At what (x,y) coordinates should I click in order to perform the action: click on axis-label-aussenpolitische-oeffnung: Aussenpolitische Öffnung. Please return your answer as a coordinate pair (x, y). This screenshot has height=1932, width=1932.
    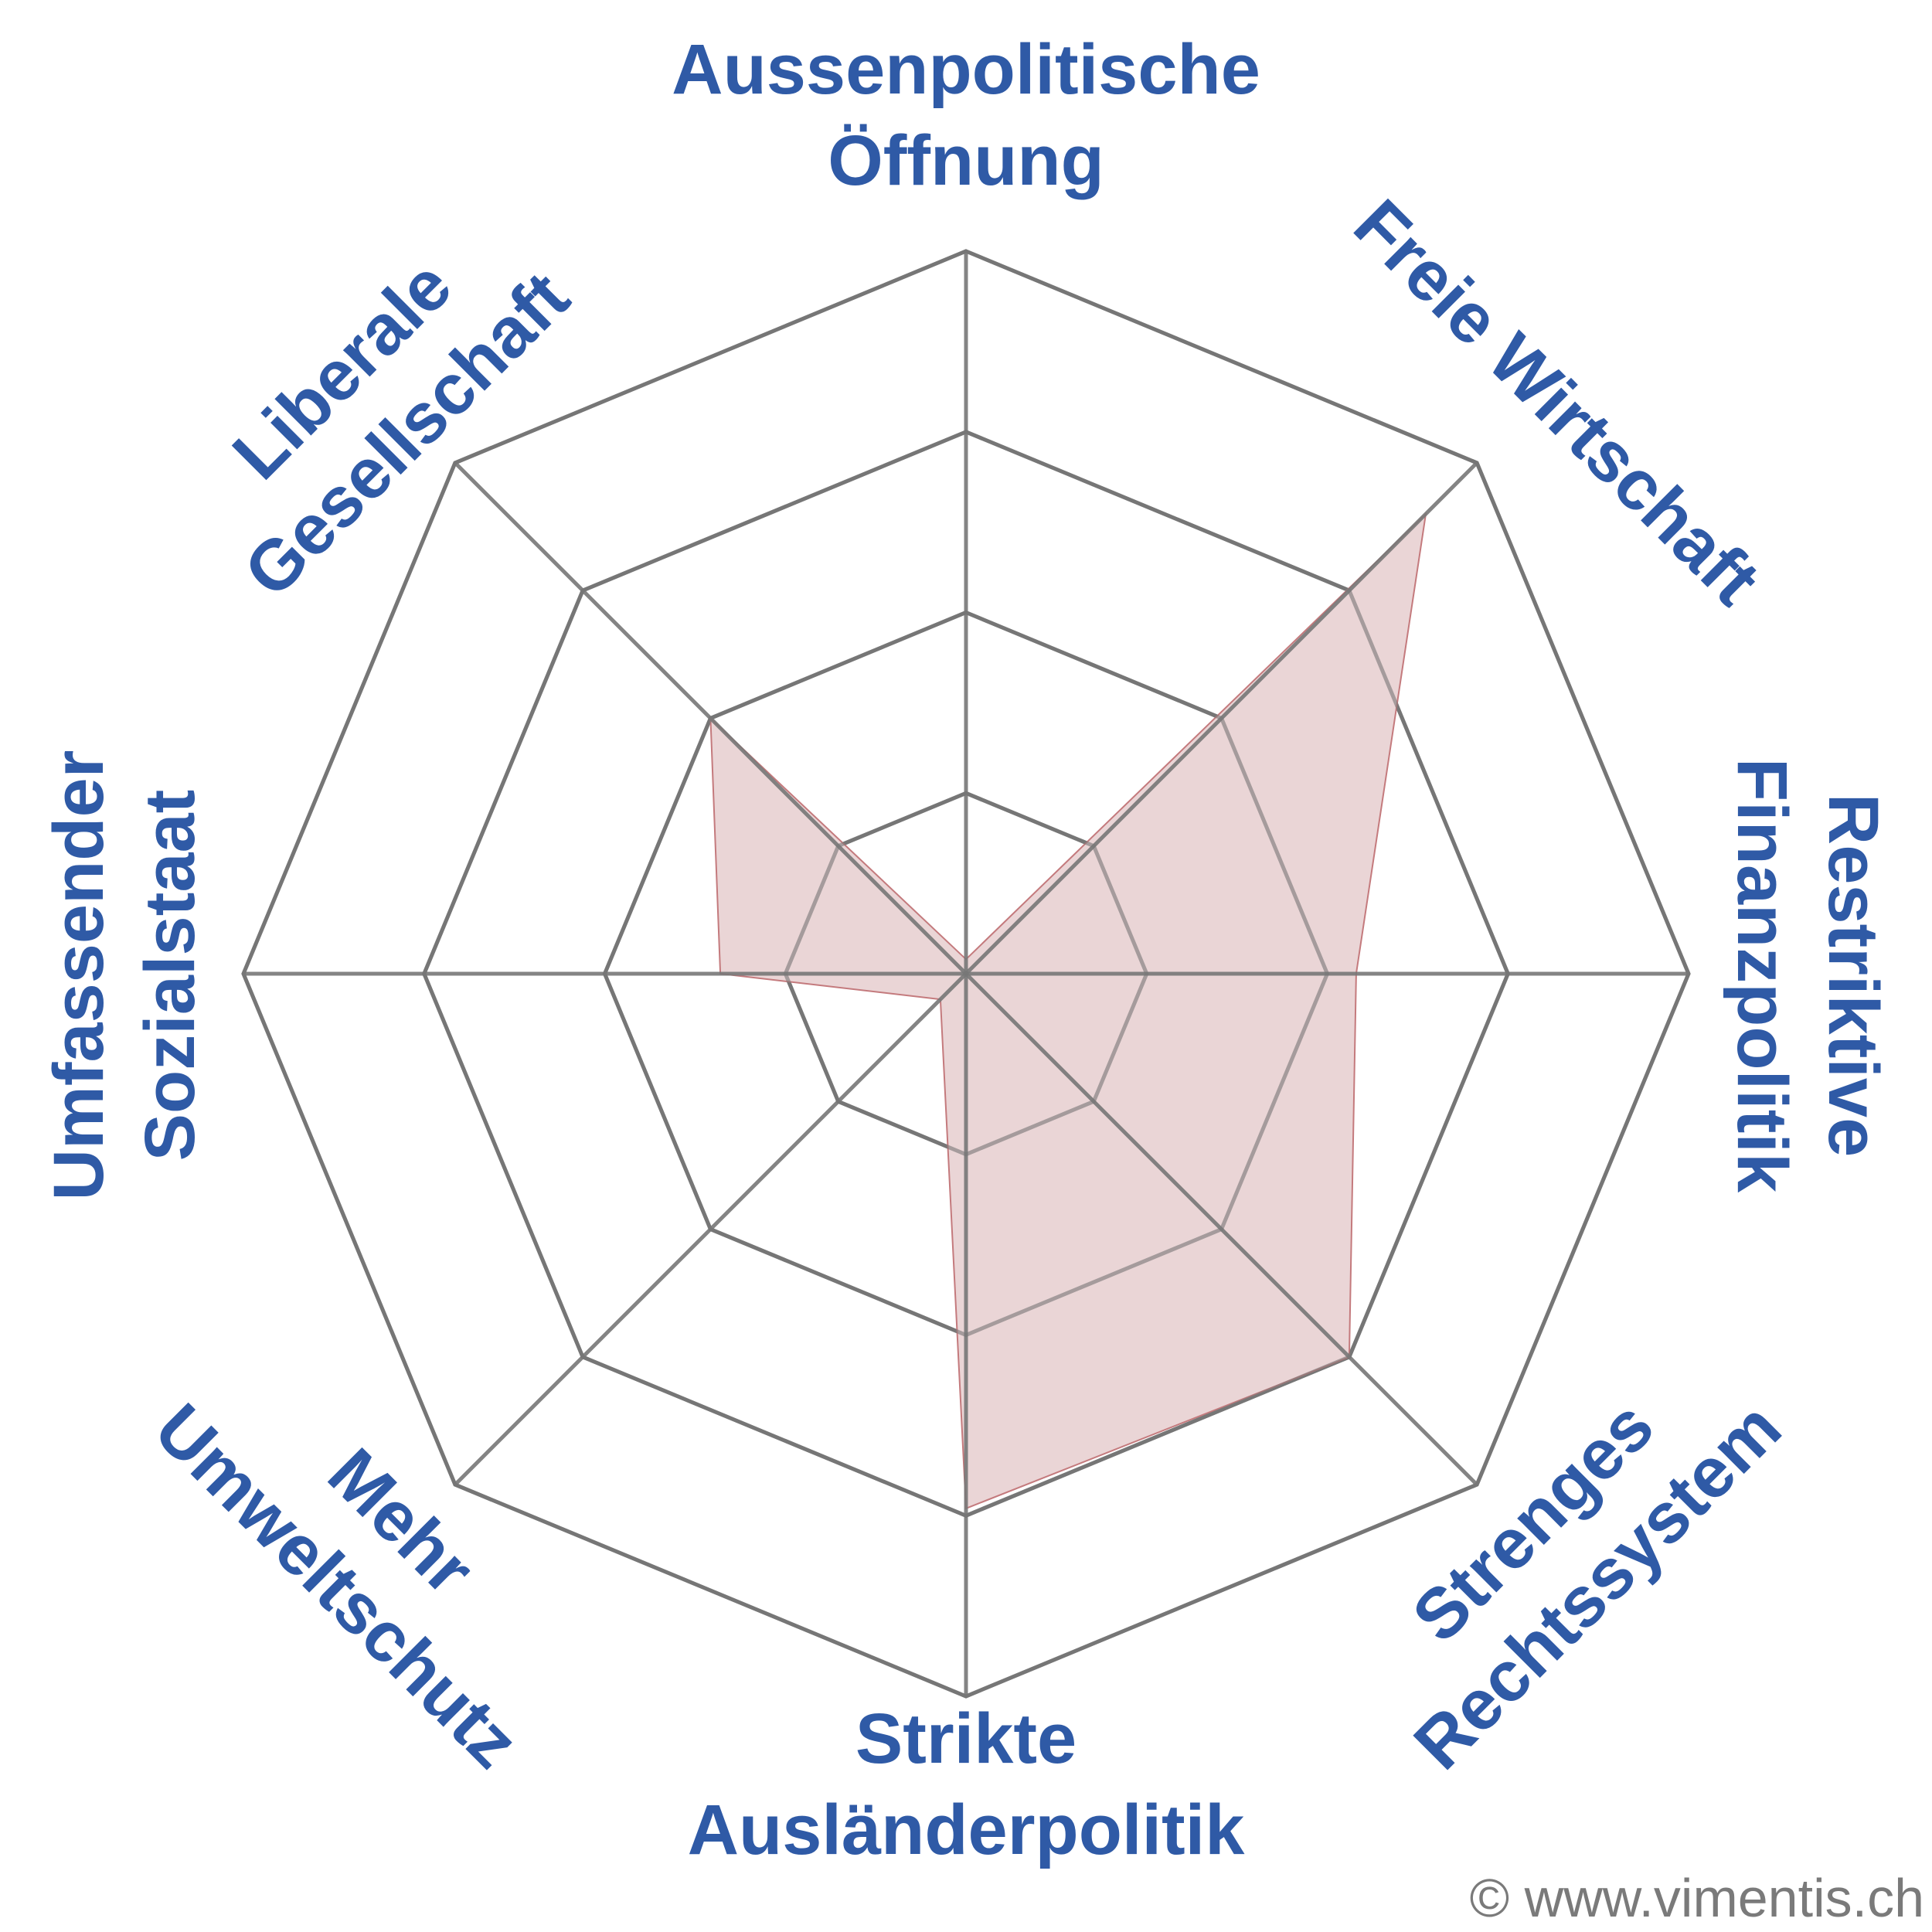
    Looking at the image, I should click on (966, 115).